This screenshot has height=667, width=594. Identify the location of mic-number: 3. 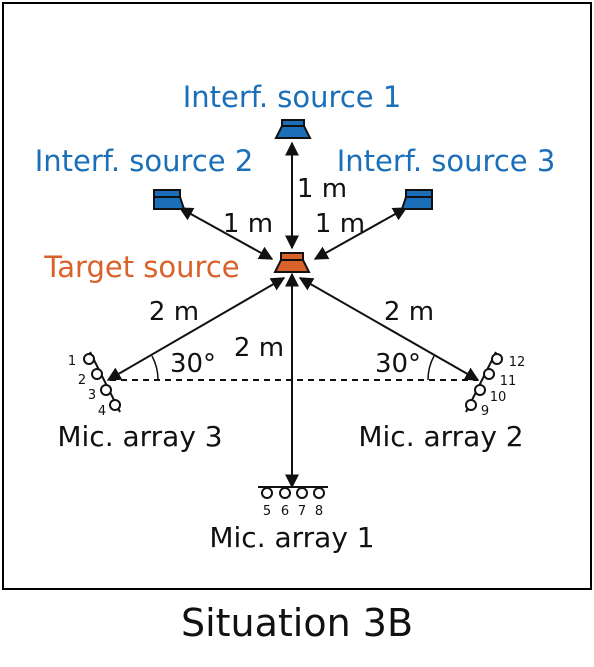
(92, 395).